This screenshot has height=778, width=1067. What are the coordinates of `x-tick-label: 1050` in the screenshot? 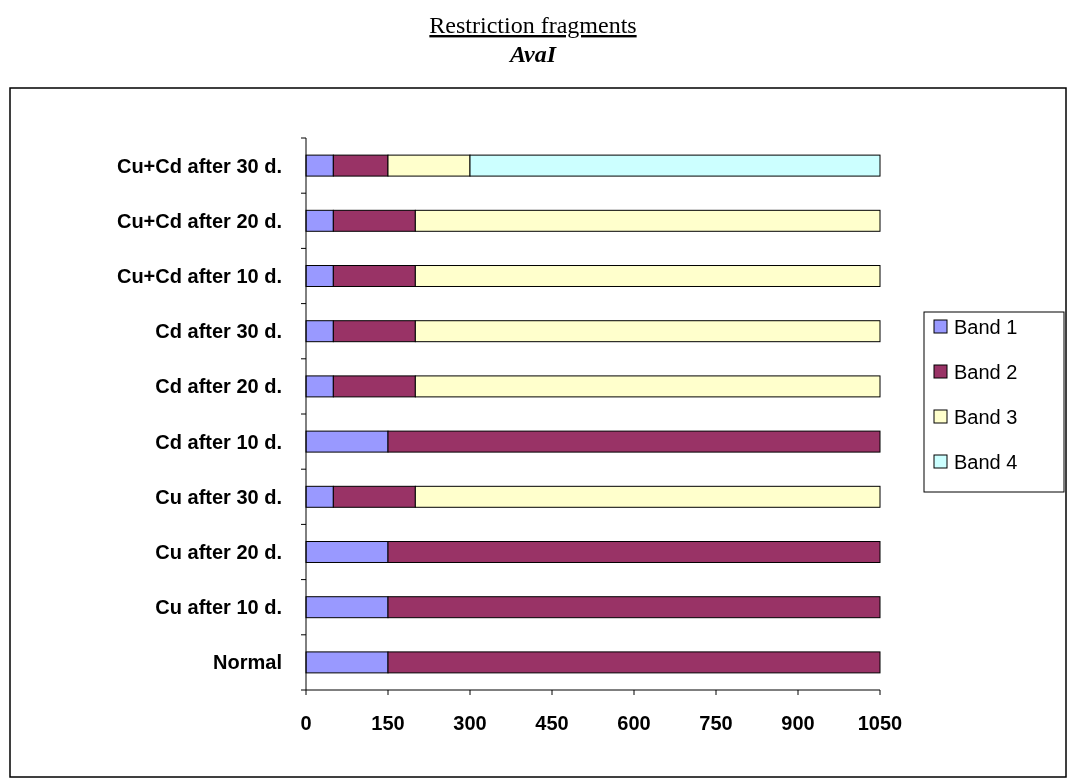 It's located at (880, 723).